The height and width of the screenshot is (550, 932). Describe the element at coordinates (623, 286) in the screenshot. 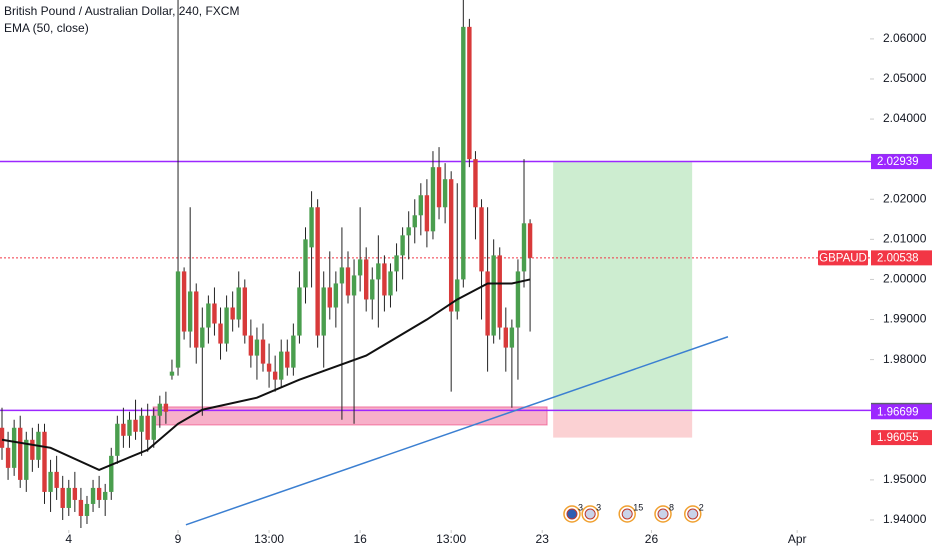

I see `target-area` at that location.